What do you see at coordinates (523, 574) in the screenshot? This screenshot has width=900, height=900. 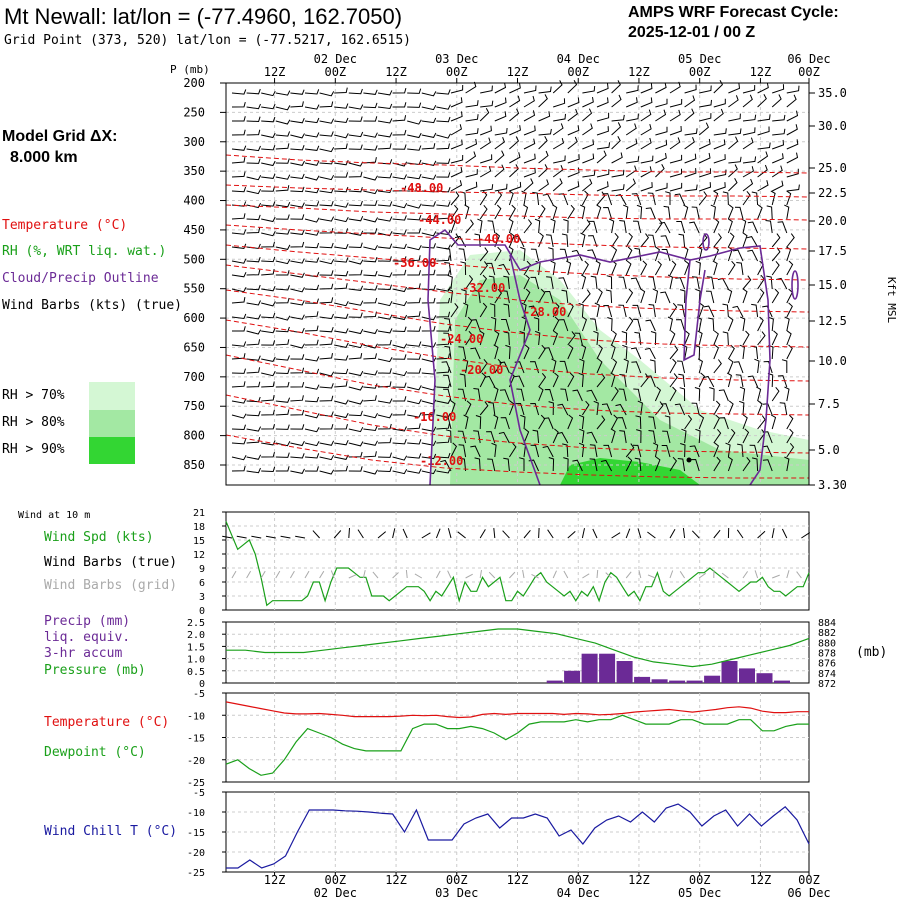 I see `grid-wind-barb` at bounding box center [523, 574].